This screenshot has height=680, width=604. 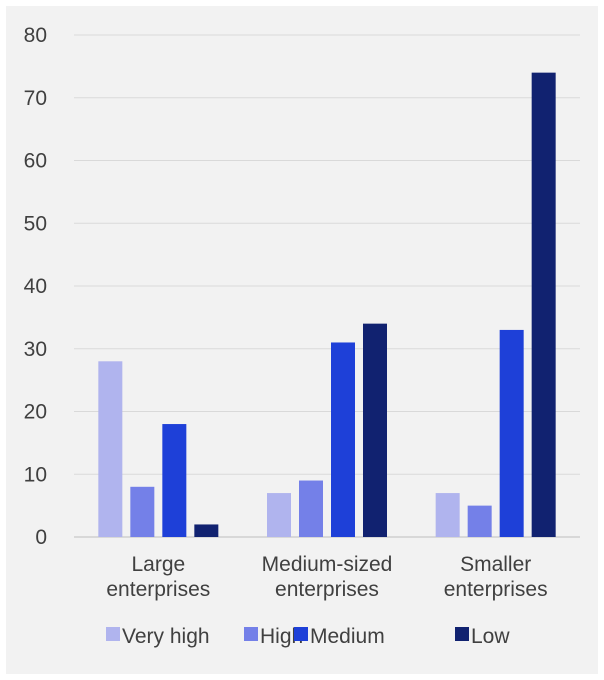 I want to click on legend-label: Low, so click(x=490, y=636).